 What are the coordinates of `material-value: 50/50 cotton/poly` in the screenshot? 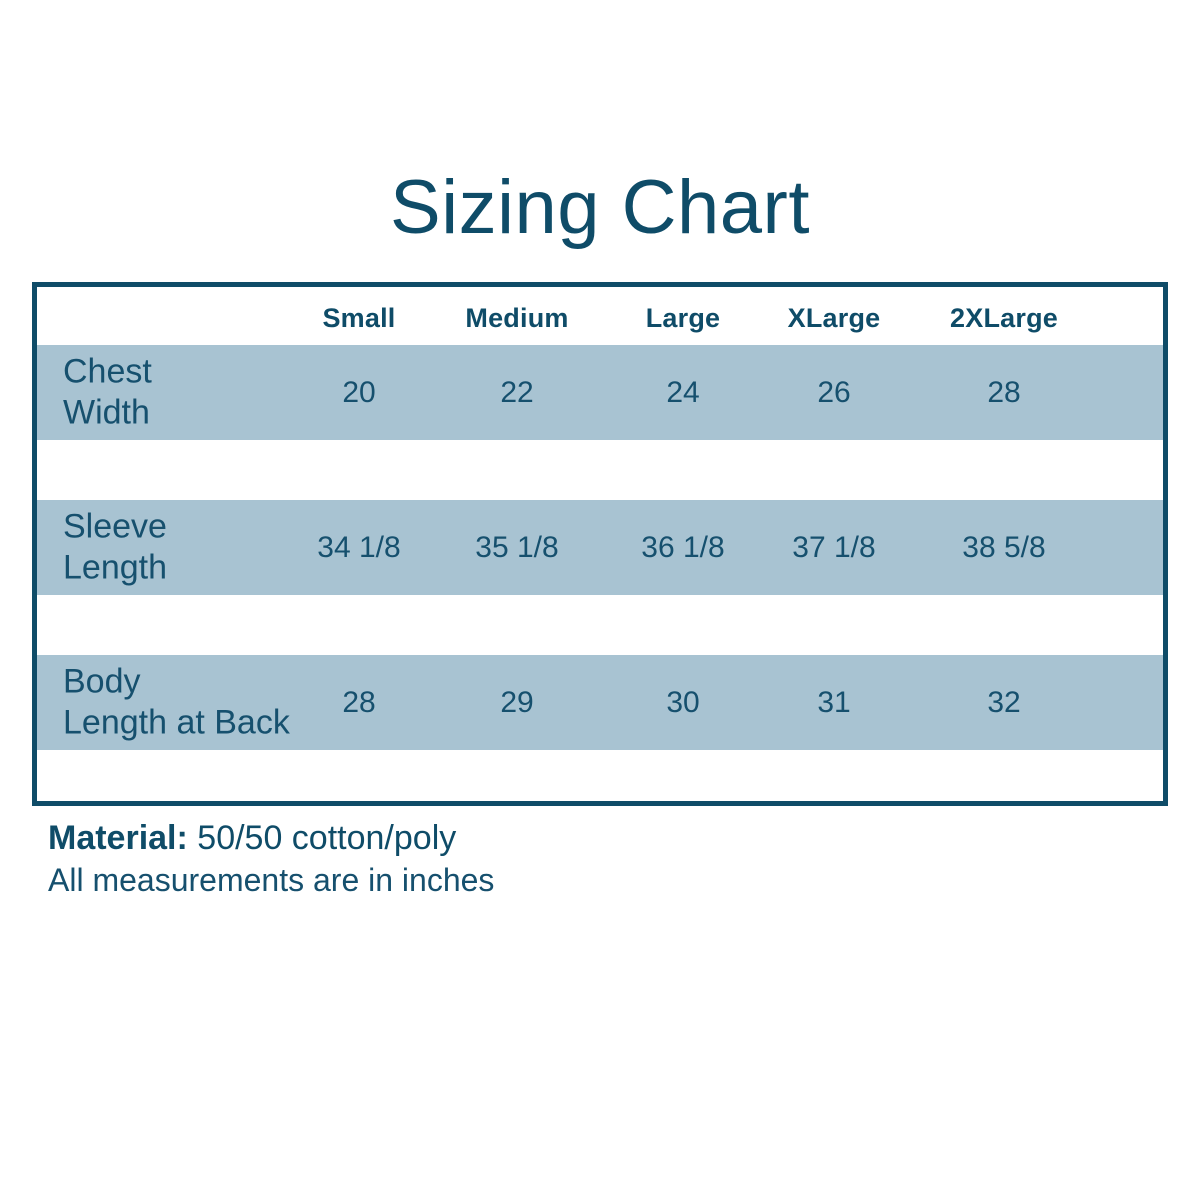 It's located at (327, 838).